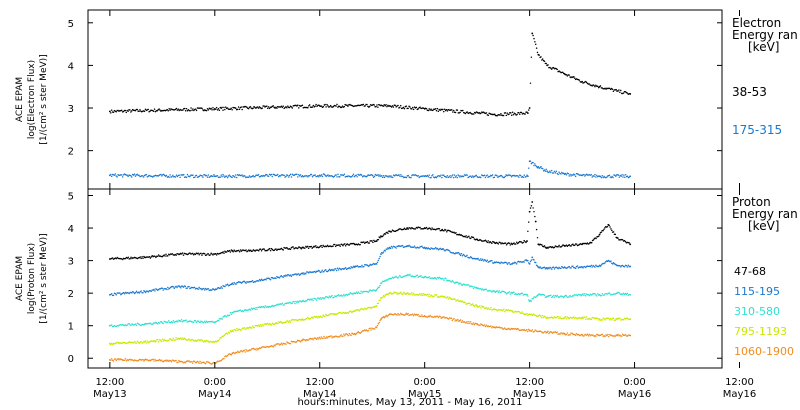 This screenshot has height=410, width=800. What do you see at coordinates (109, 382) in the screenshot?
I see `xtick-time-label: 12:00` at bounding box center [109, 382].